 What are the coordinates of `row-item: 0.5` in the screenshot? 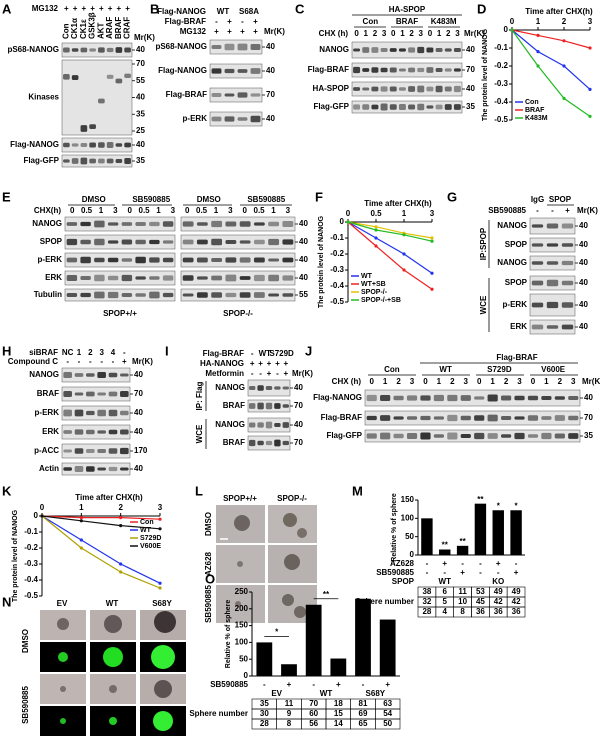 It's located at (145, 210).